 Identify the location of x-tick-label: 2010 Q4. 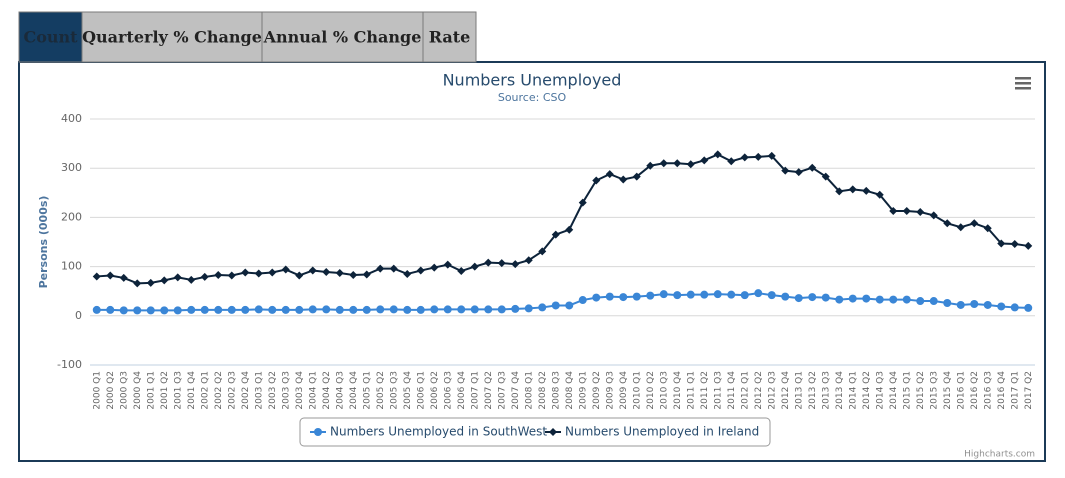
(678, 390).